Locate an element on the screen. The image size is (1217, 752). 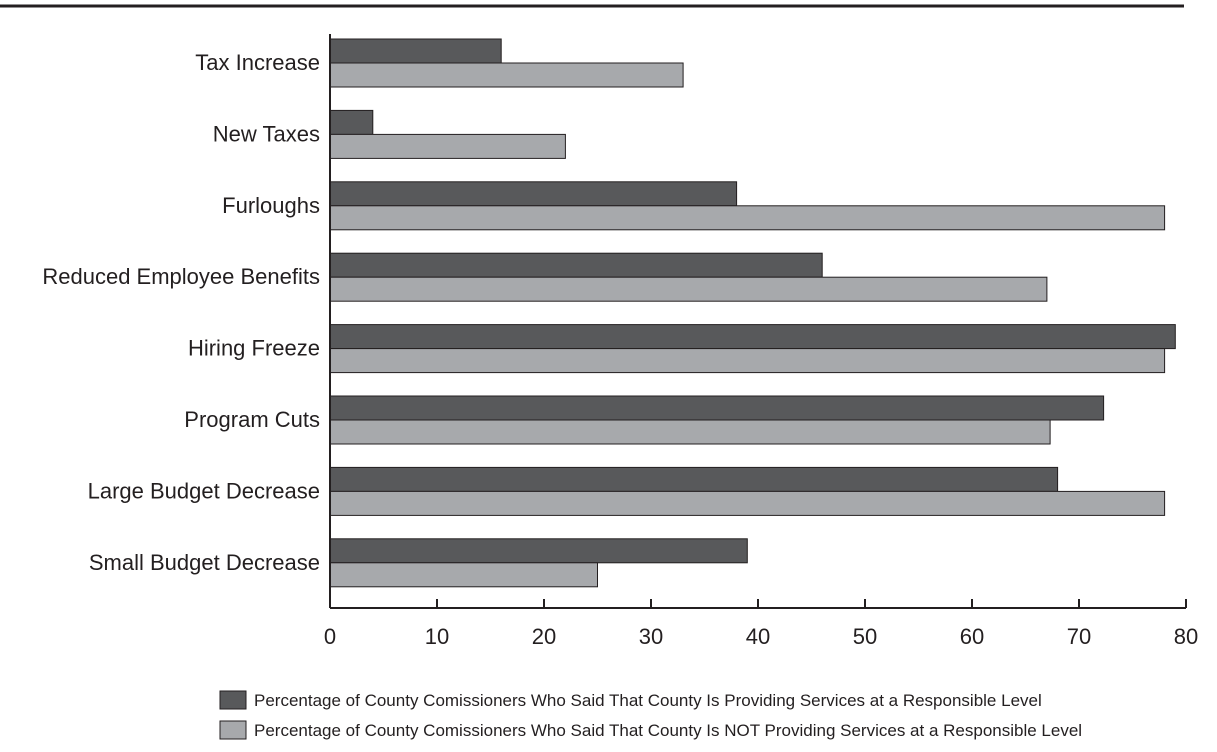
x-axis-ticks: 0 10 20 30 40 50 60 70 80 is located at coordinates (761, 624).